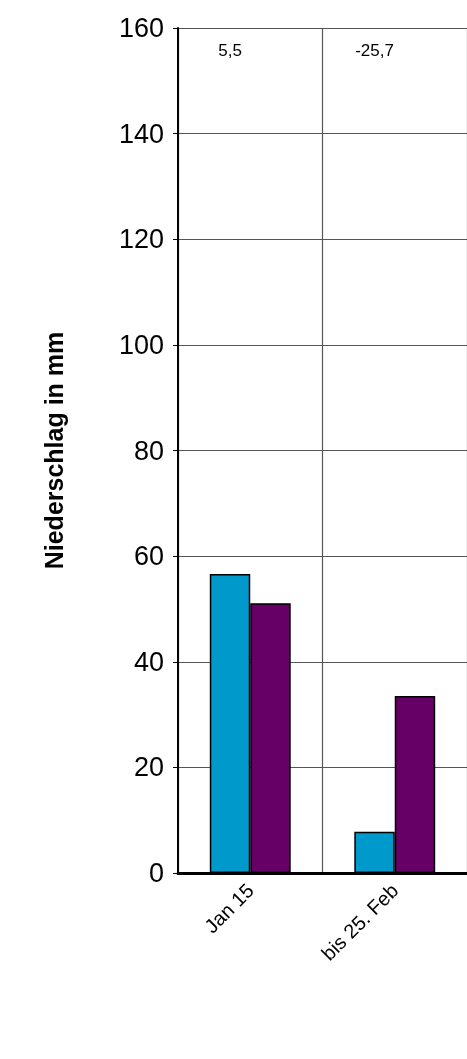 This screenshot has height=1059, width=467. I want to click on y-tick-label: 100, so click(141, 344).